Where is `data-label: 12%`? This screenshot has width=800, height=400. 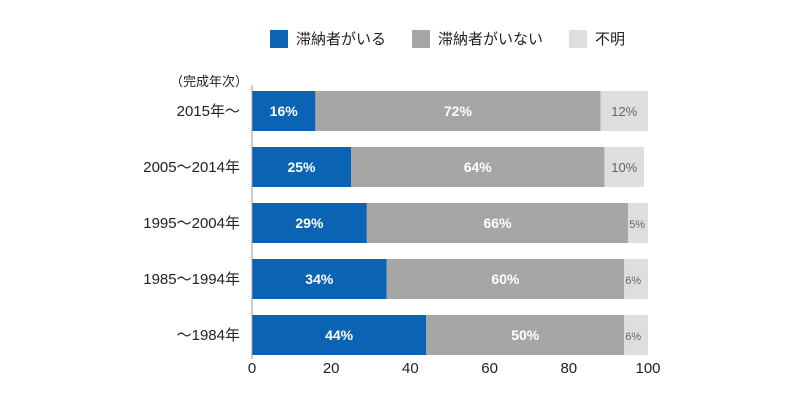
data-label: 12% is located at coordinates (624, 111).